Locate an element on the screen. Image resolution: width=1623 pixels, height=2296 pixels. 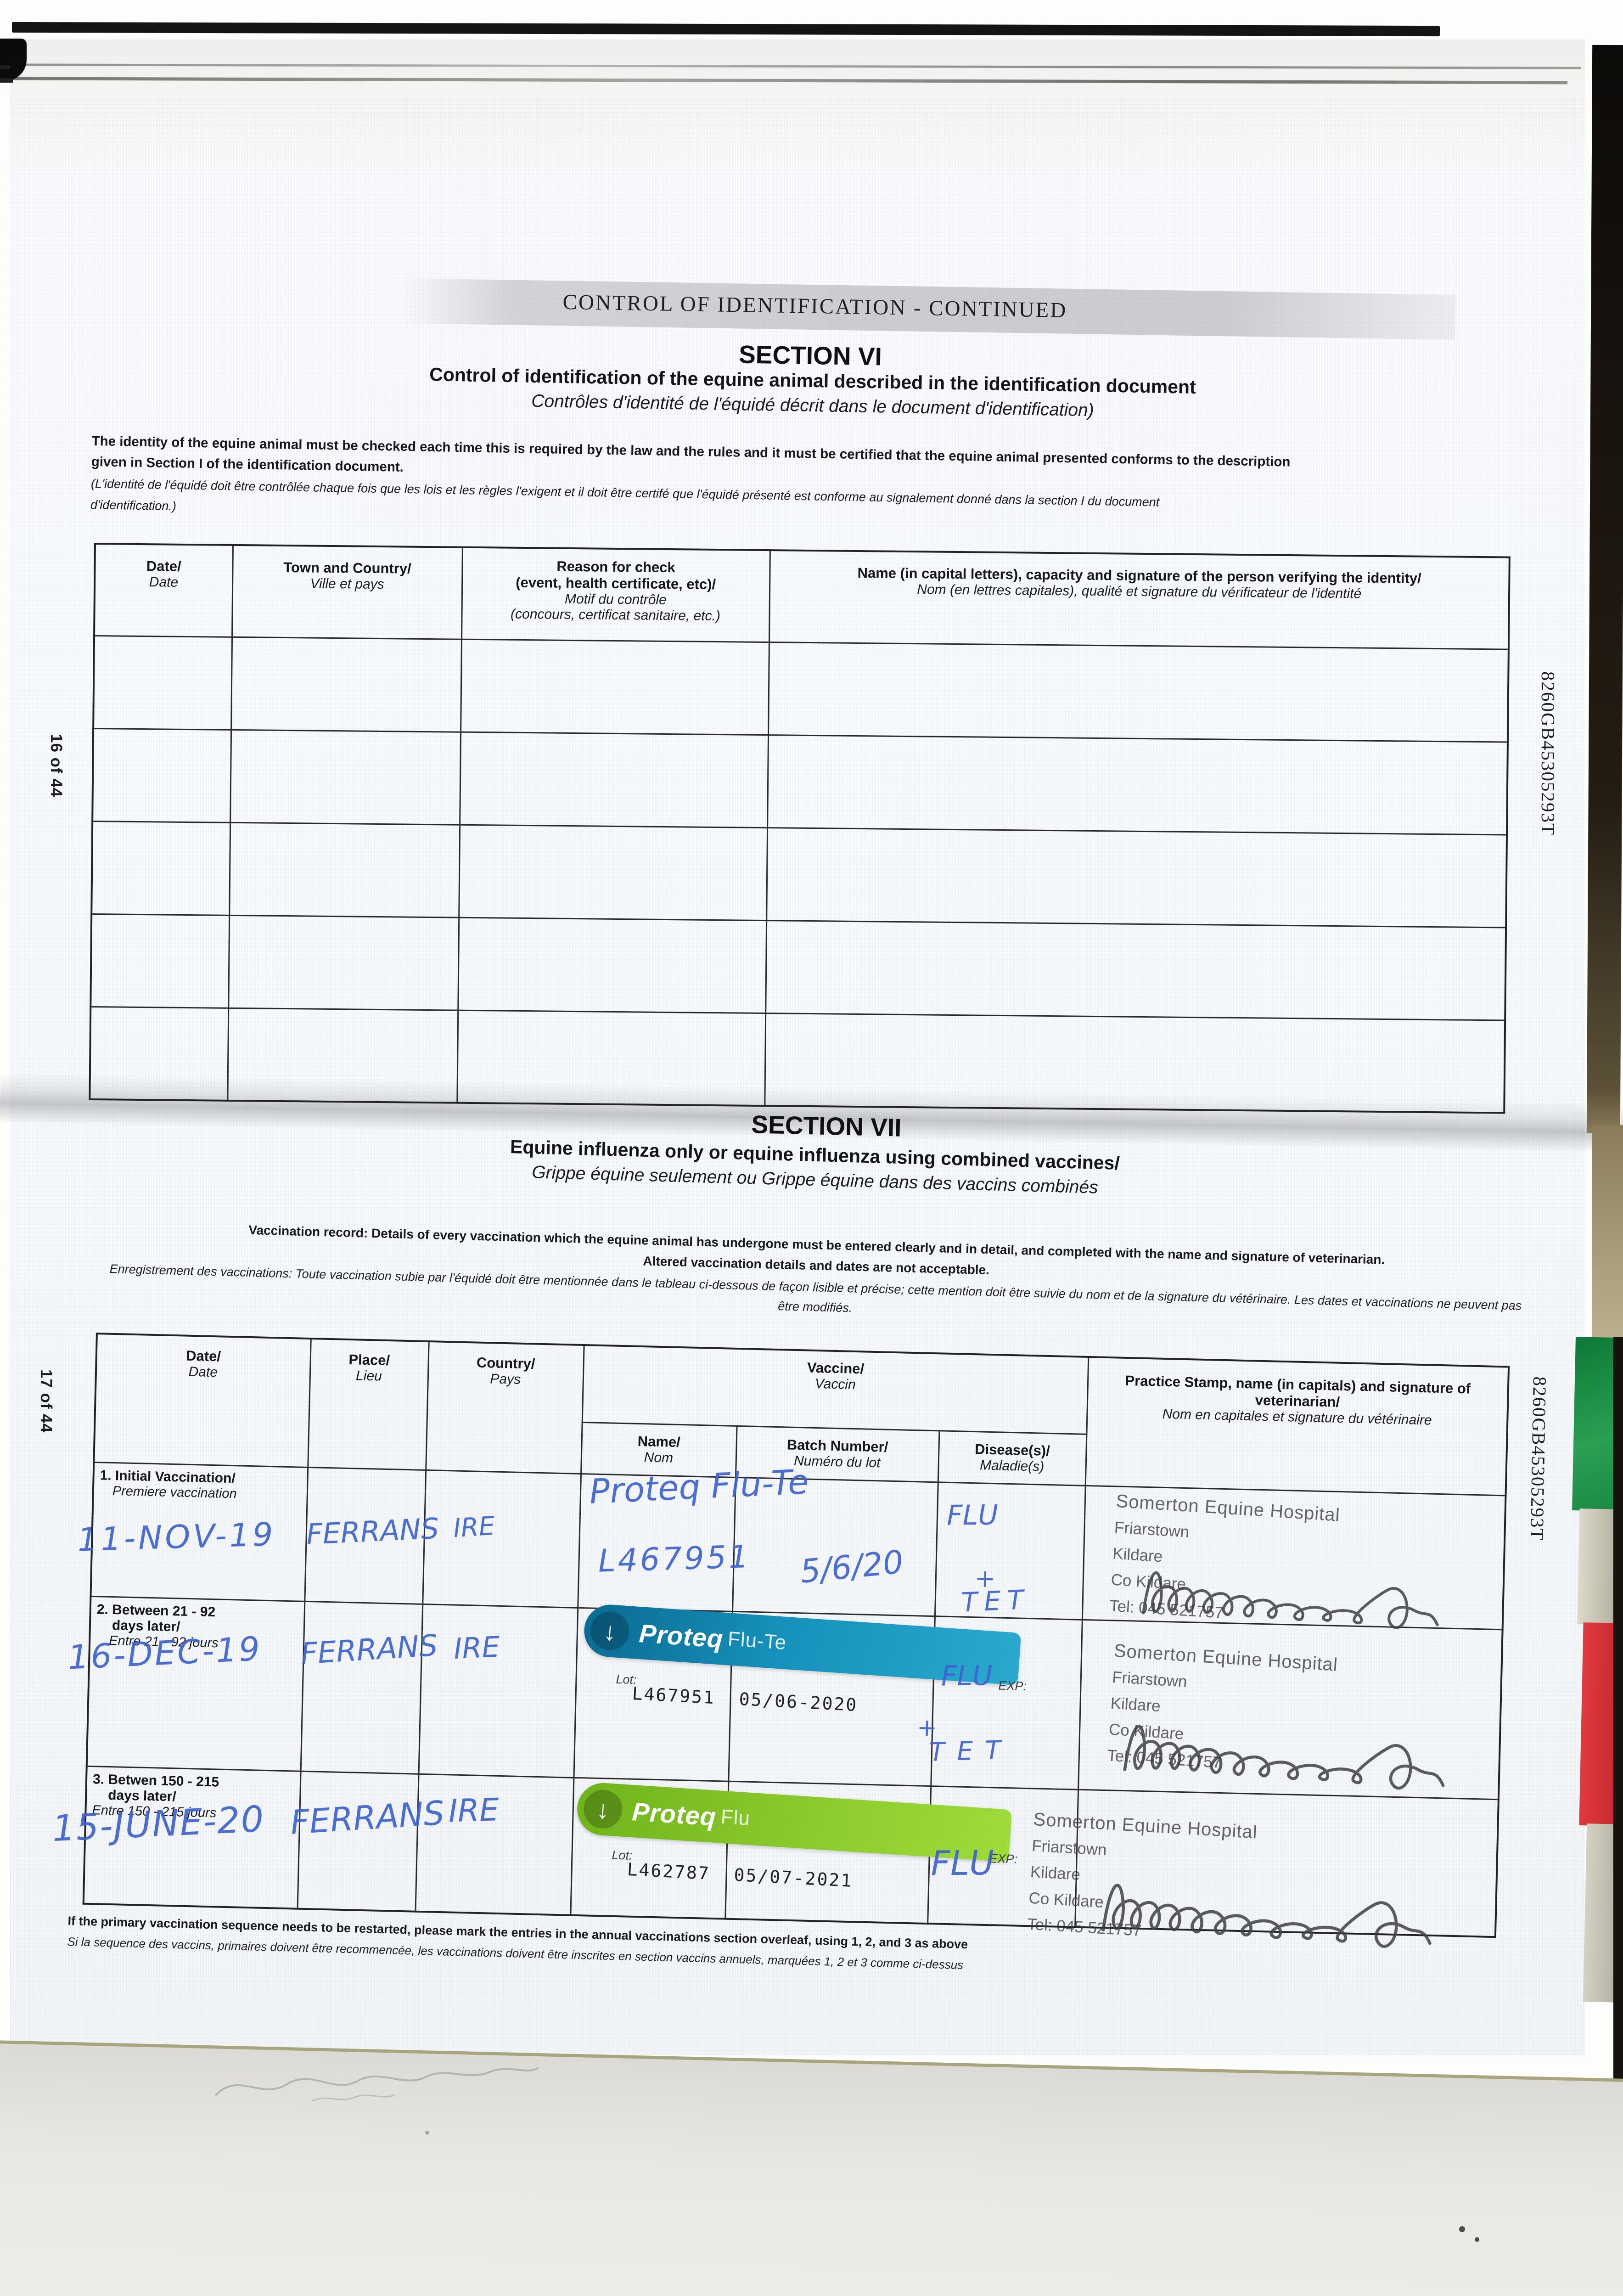
page-number-bottom: 17 of 44 is located at coordinates (46, 1401).